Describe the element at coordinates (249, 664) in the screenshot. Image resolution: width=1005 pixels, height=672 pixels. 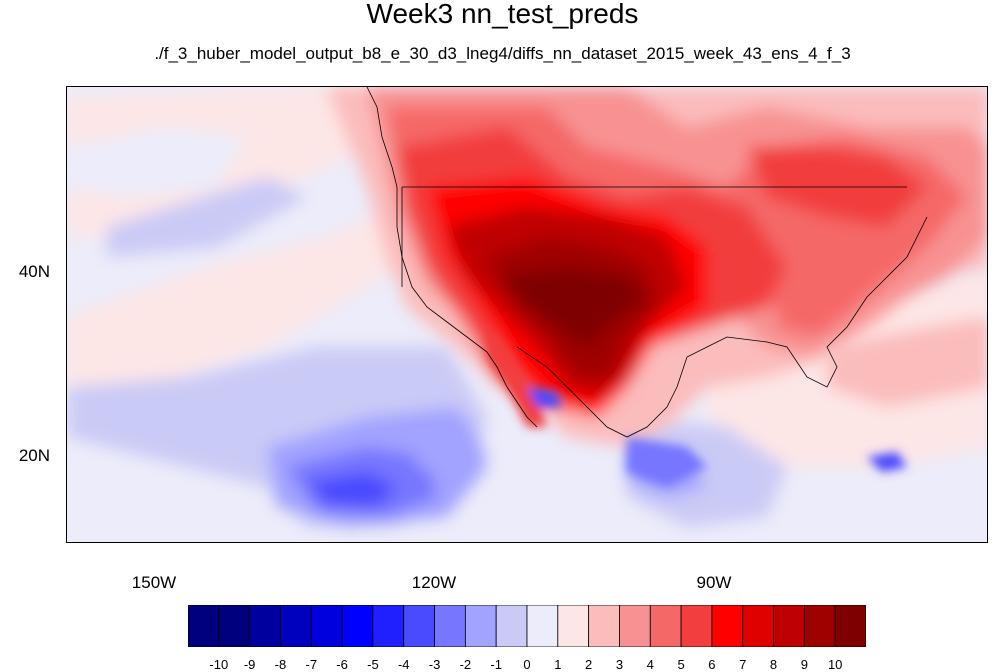
I see `colorbar-tick-label: -9` at that location.